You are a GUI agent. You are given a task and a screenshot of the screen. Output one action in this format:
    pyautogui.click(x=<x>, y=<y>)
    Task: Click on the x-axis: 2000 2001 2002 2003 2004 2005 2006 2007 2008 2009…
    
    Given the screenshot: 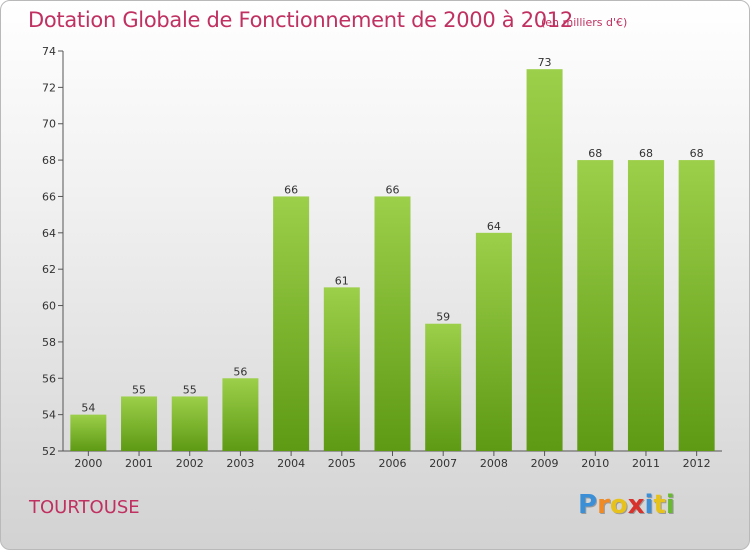 What is the action you would take?
    pyautogui.click(x=392, y=460)
    